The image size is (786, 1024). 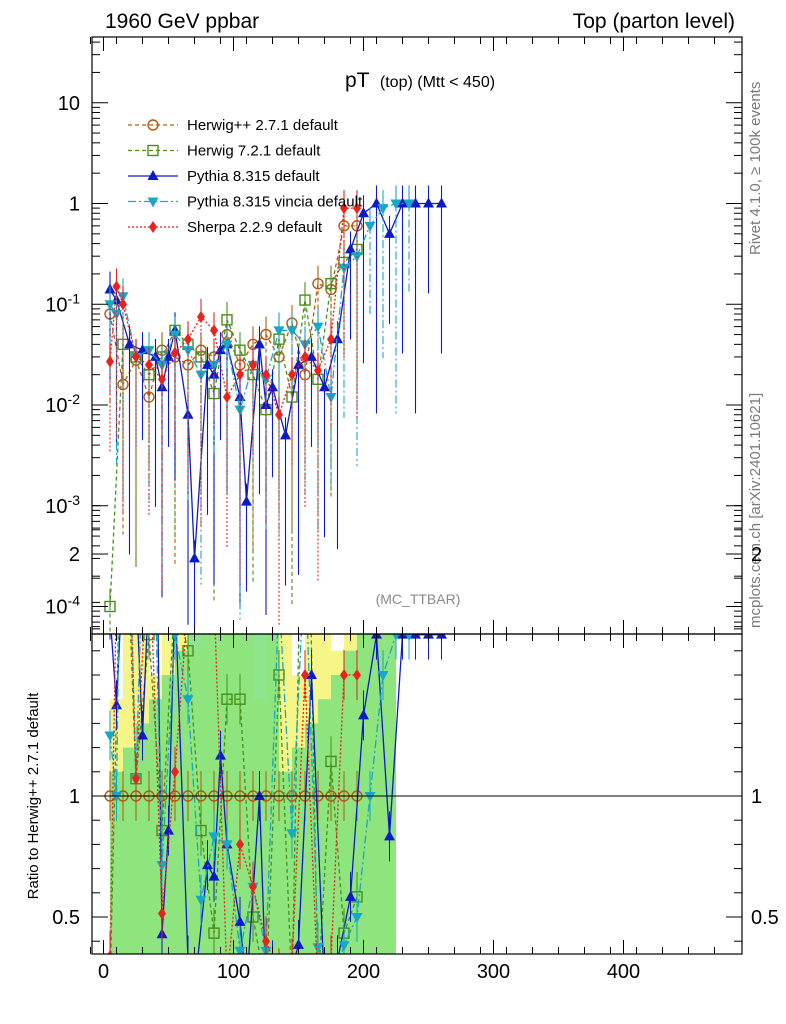 I want to click on ratio-tick-label-right: 1, so click(x=756, y=797).